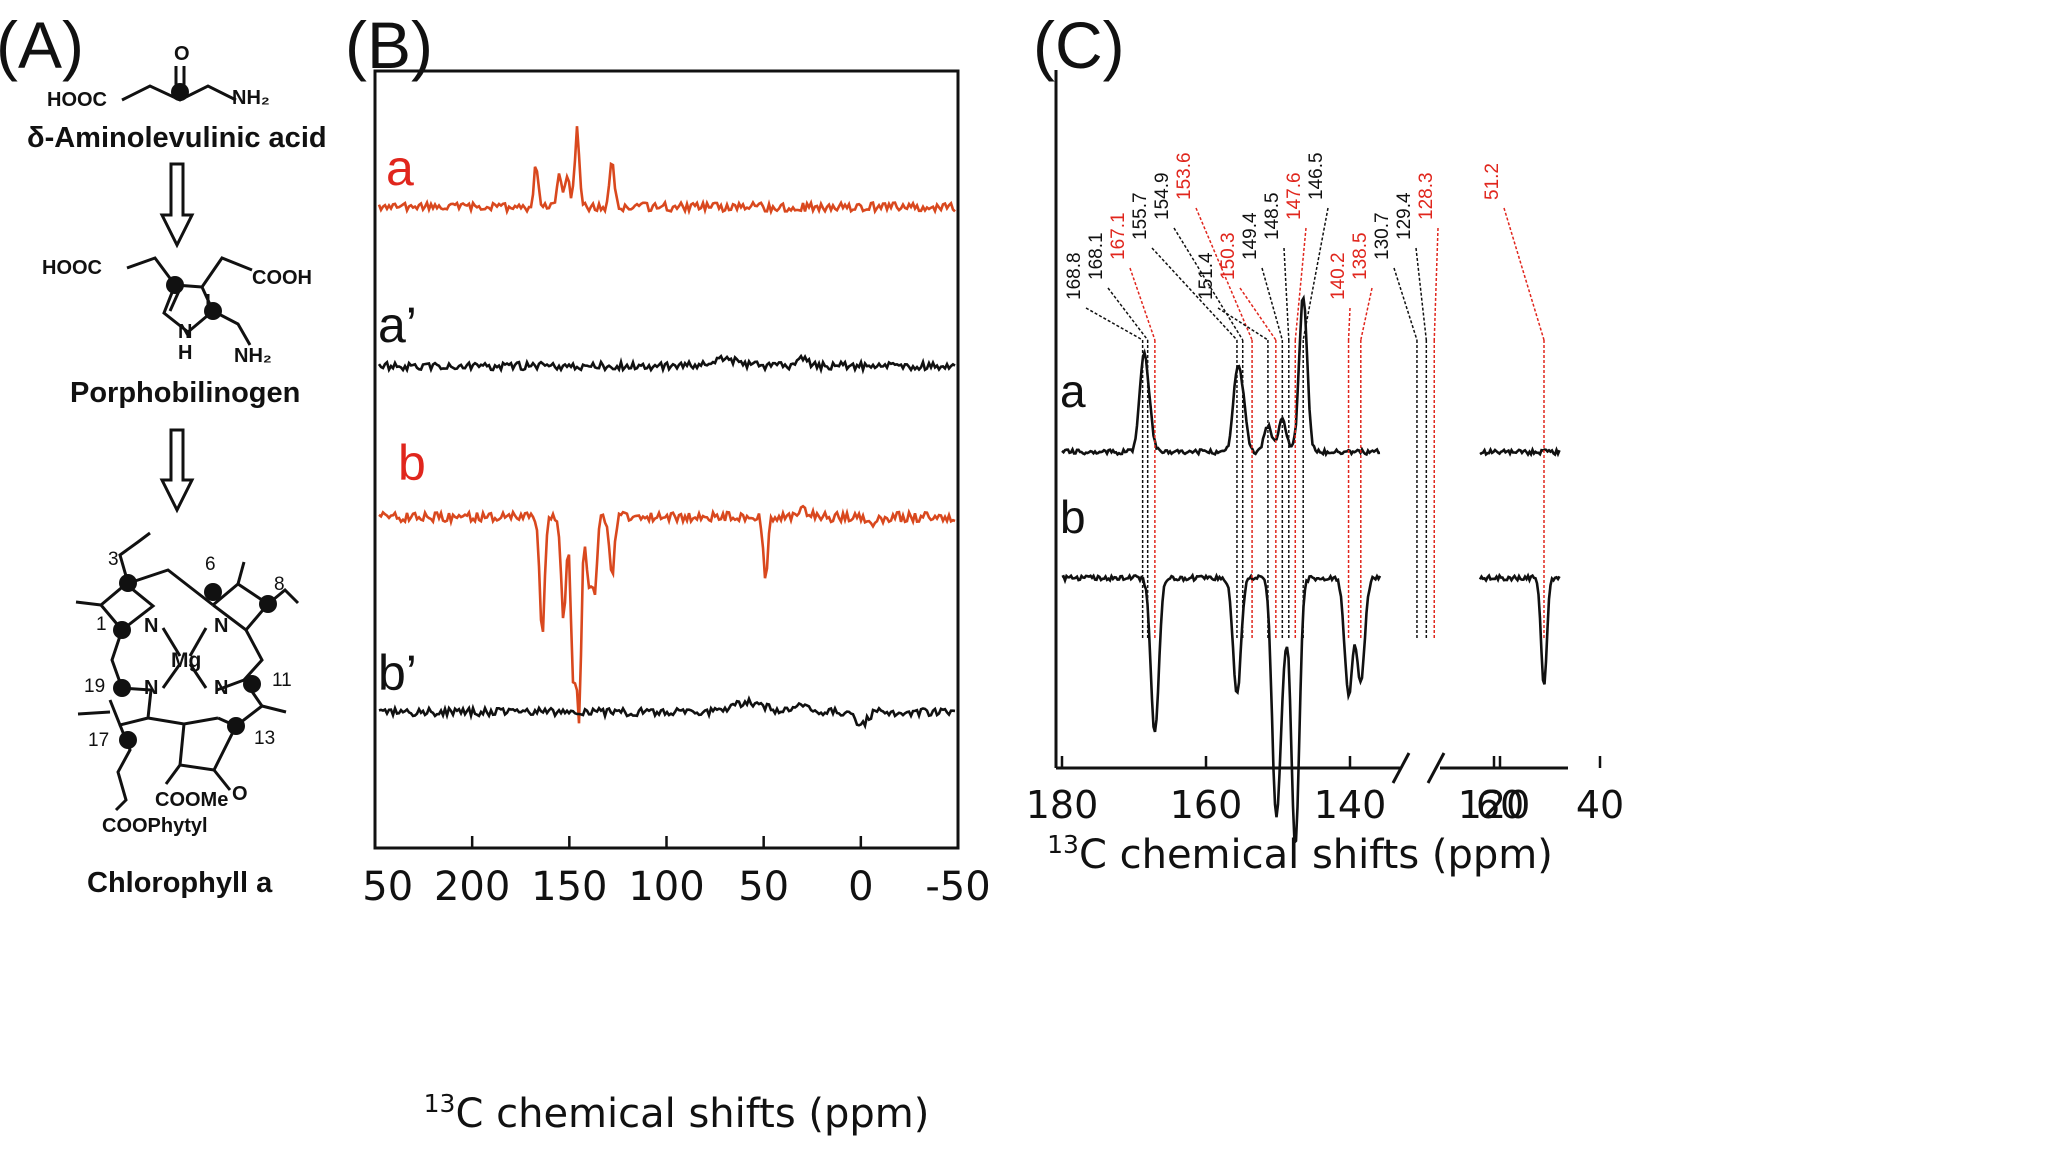  Describe the element at coordinates (282, 278) in the screenshot. I see `pbg-cooh: COOH` at that location.